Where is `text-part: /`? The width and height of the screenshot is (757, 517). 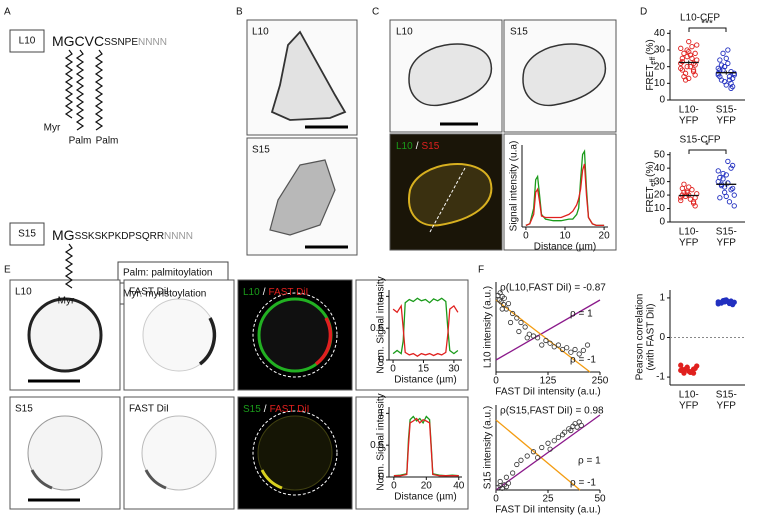 text-part: / is located at coordinates (417, 146).